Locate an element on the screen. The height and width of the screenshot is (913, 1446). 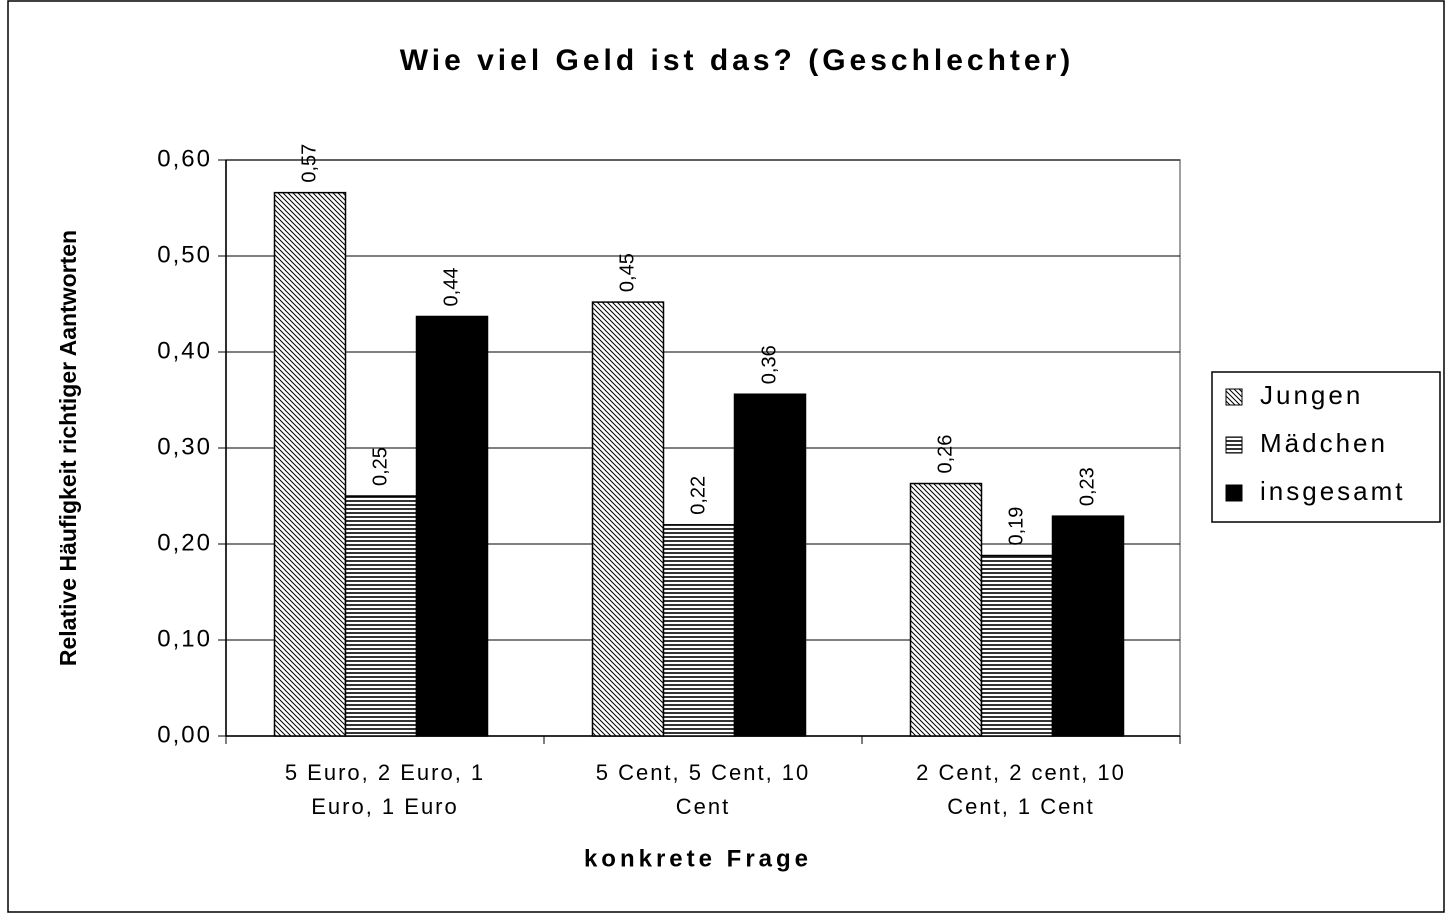
value-label: 0,22 is located at coordinates (698, 495).